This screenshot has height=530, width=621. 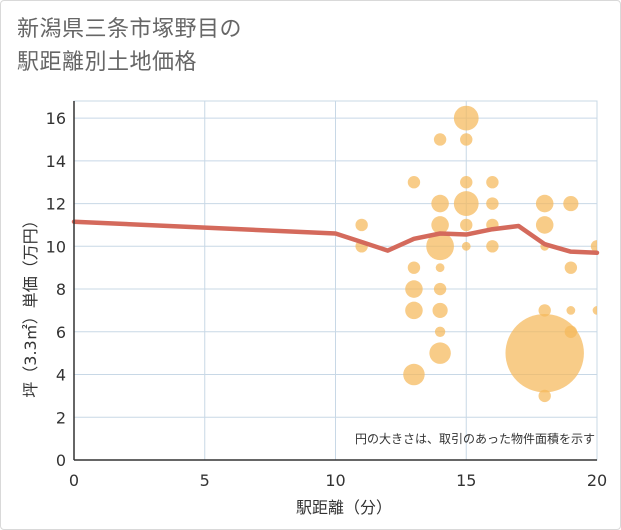 I want to click on x-tick-label: 0, so click(x=74, y=480).